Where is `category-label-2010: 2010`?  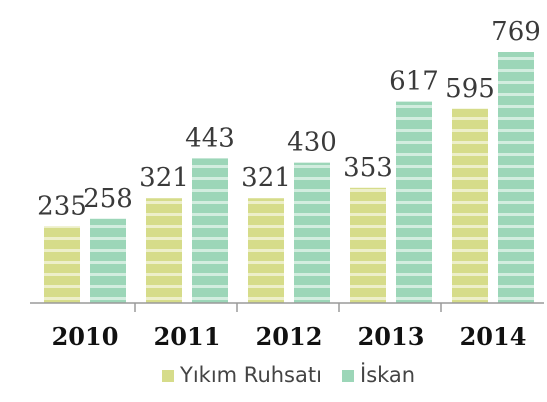
category-label-2010: 2010 is located at coordinates (85, 336).